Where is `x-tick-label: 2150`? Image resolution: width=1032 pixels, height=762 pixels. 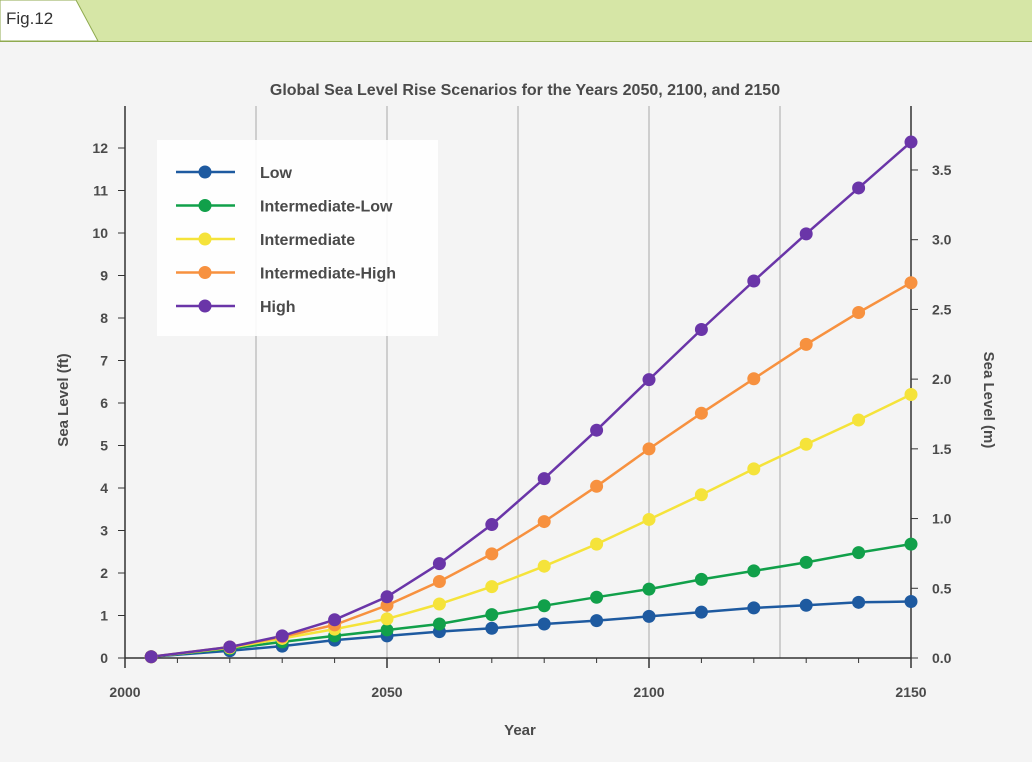
x-tick-label: 2150 is located at coordinates (910, 692).